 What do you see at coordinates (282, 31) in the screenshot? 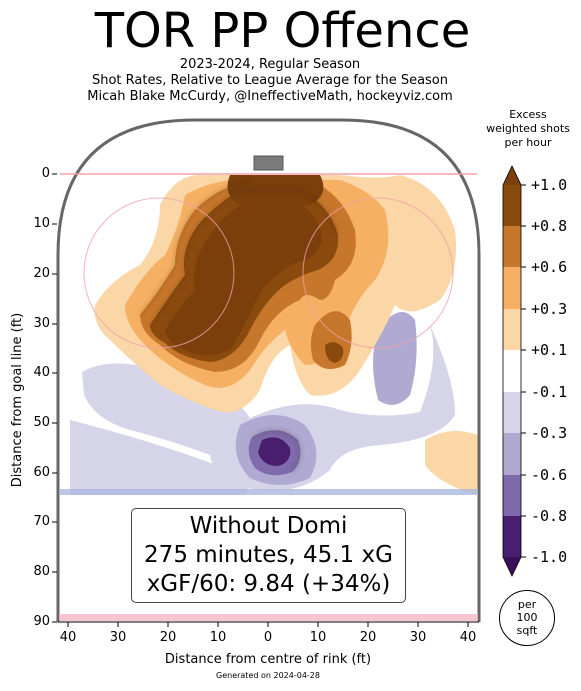
I see `chart-title: TOR PP Offence` at bounding box center [282, 31].